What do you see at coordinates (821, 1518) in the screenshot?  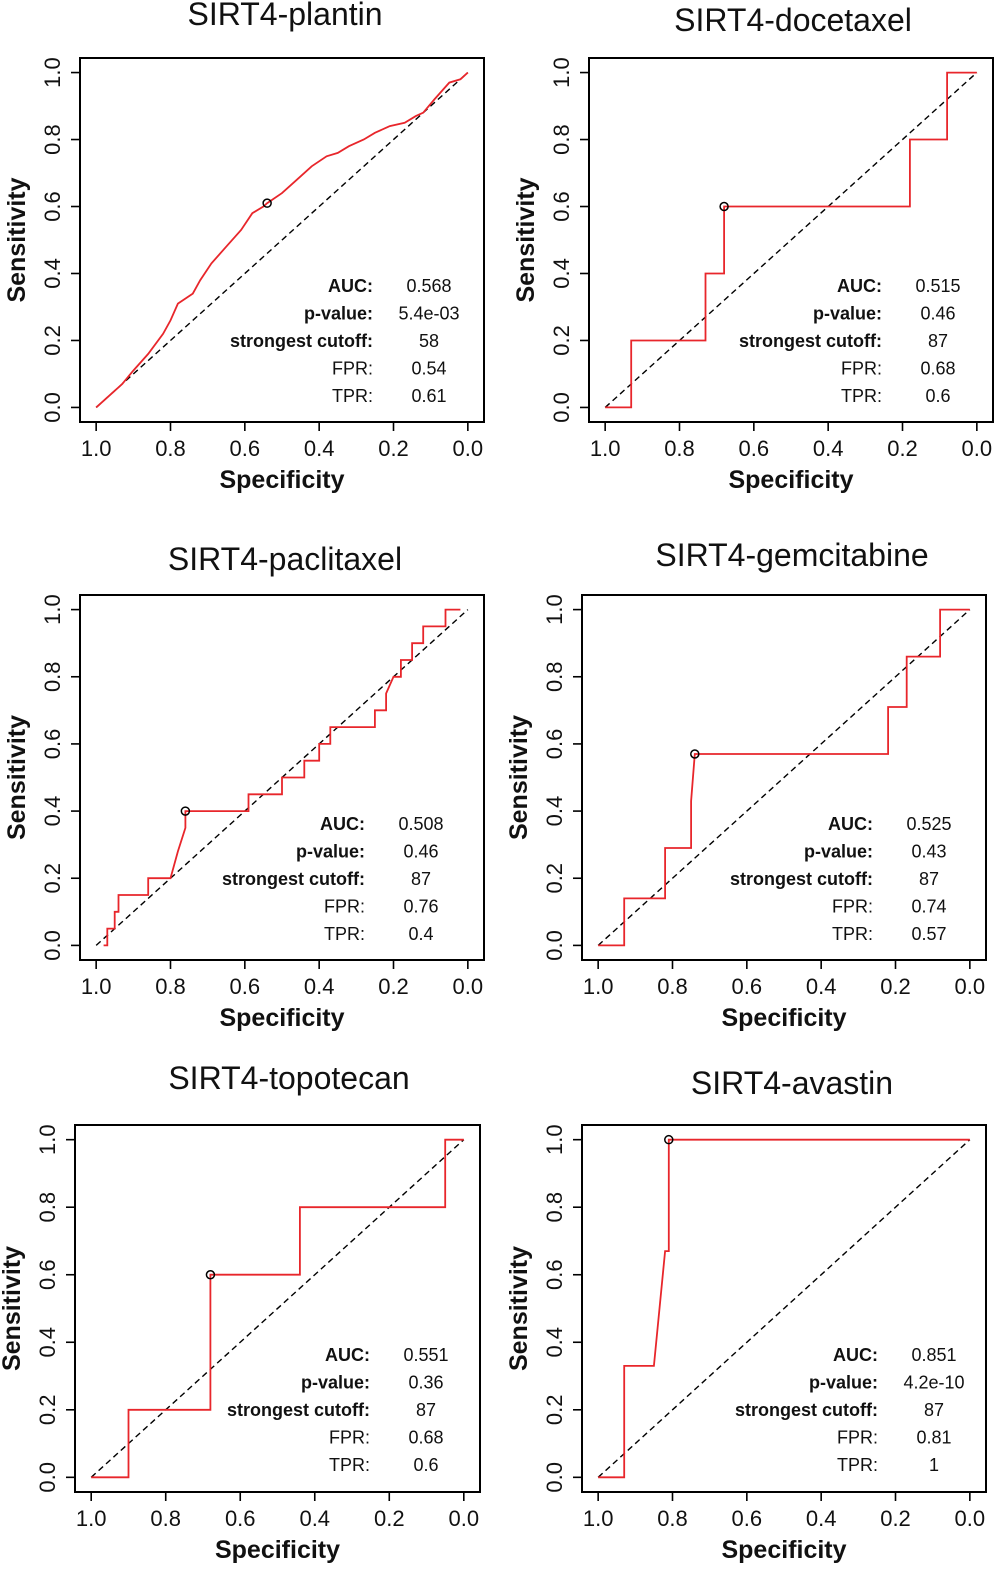 I see `chart6-x-tick-label: 0.4` at bounding box center [821, 1518].